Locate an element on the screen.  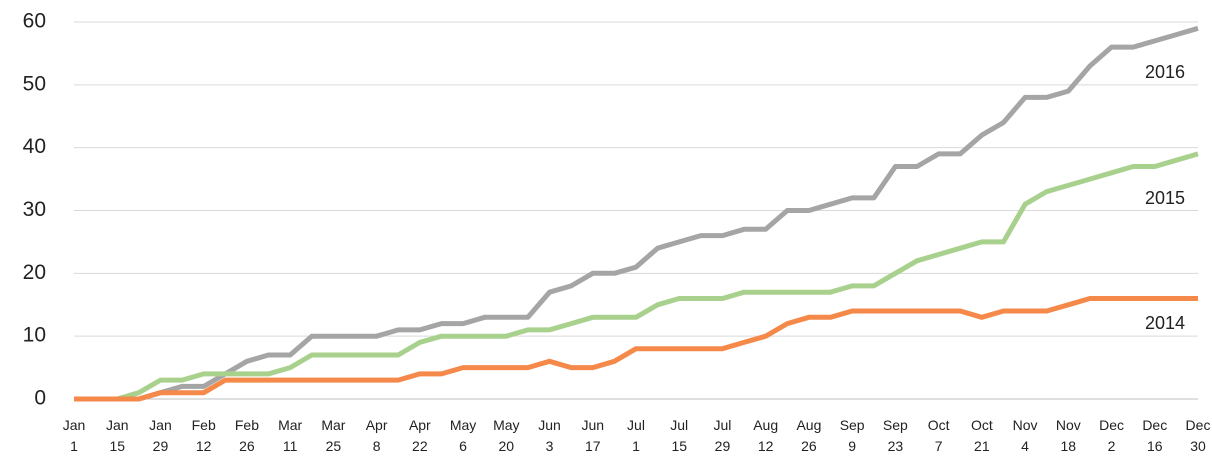
x-tick-label: Dec 16 is located at coordinates (1154, 435).